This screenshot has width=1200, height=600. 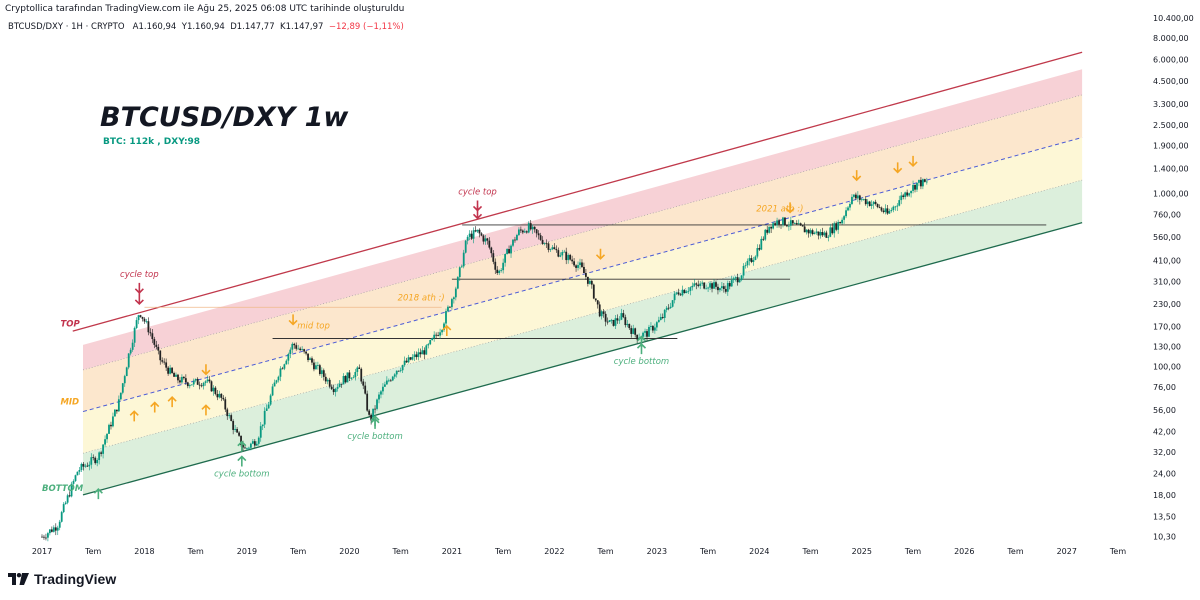 What do you see at coordinates (1167, 304) in the screenshot?
I see `y-tick-label: 230,00` at bounding box center [1167, 304].